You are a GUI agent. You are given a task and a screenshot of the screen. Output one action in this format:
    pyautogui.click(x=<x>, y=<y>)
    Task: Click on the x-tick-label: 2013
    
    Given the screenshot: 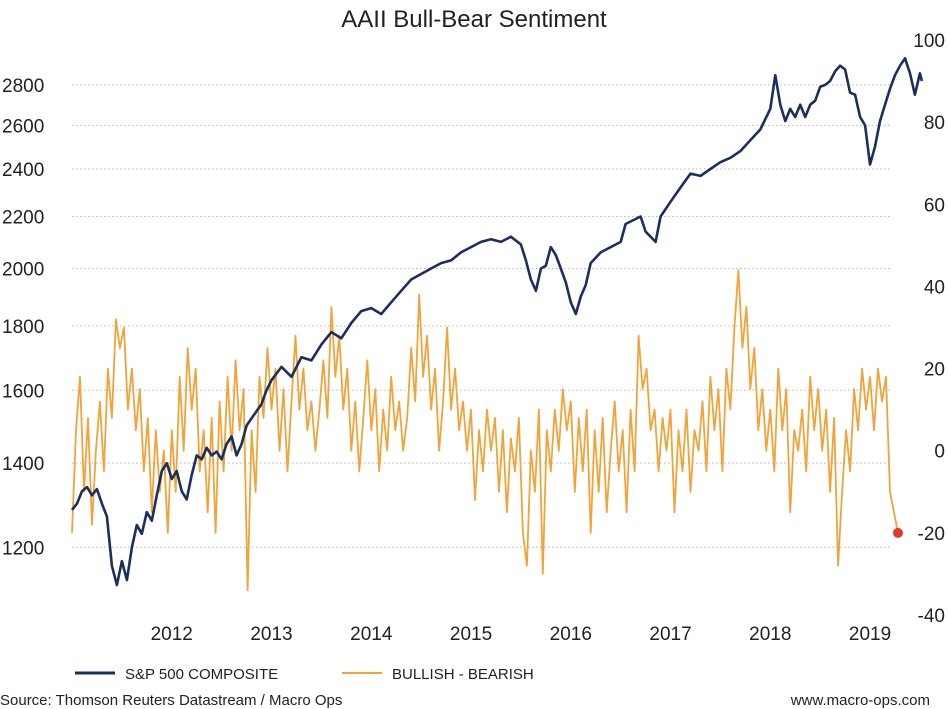 What is the action you would take?
    pyautogui.click(x=271, y=634)
    